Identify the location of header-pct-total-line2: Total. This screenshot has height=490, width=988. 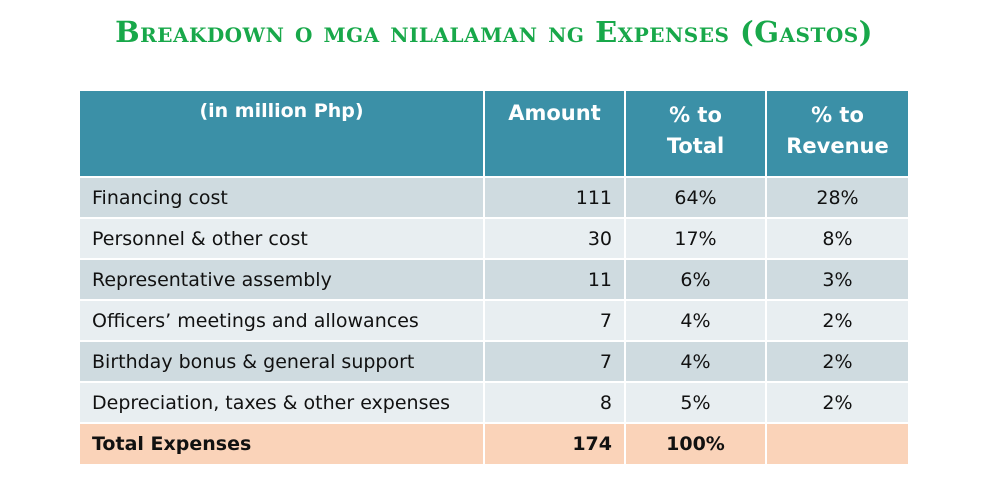
(695, 146).